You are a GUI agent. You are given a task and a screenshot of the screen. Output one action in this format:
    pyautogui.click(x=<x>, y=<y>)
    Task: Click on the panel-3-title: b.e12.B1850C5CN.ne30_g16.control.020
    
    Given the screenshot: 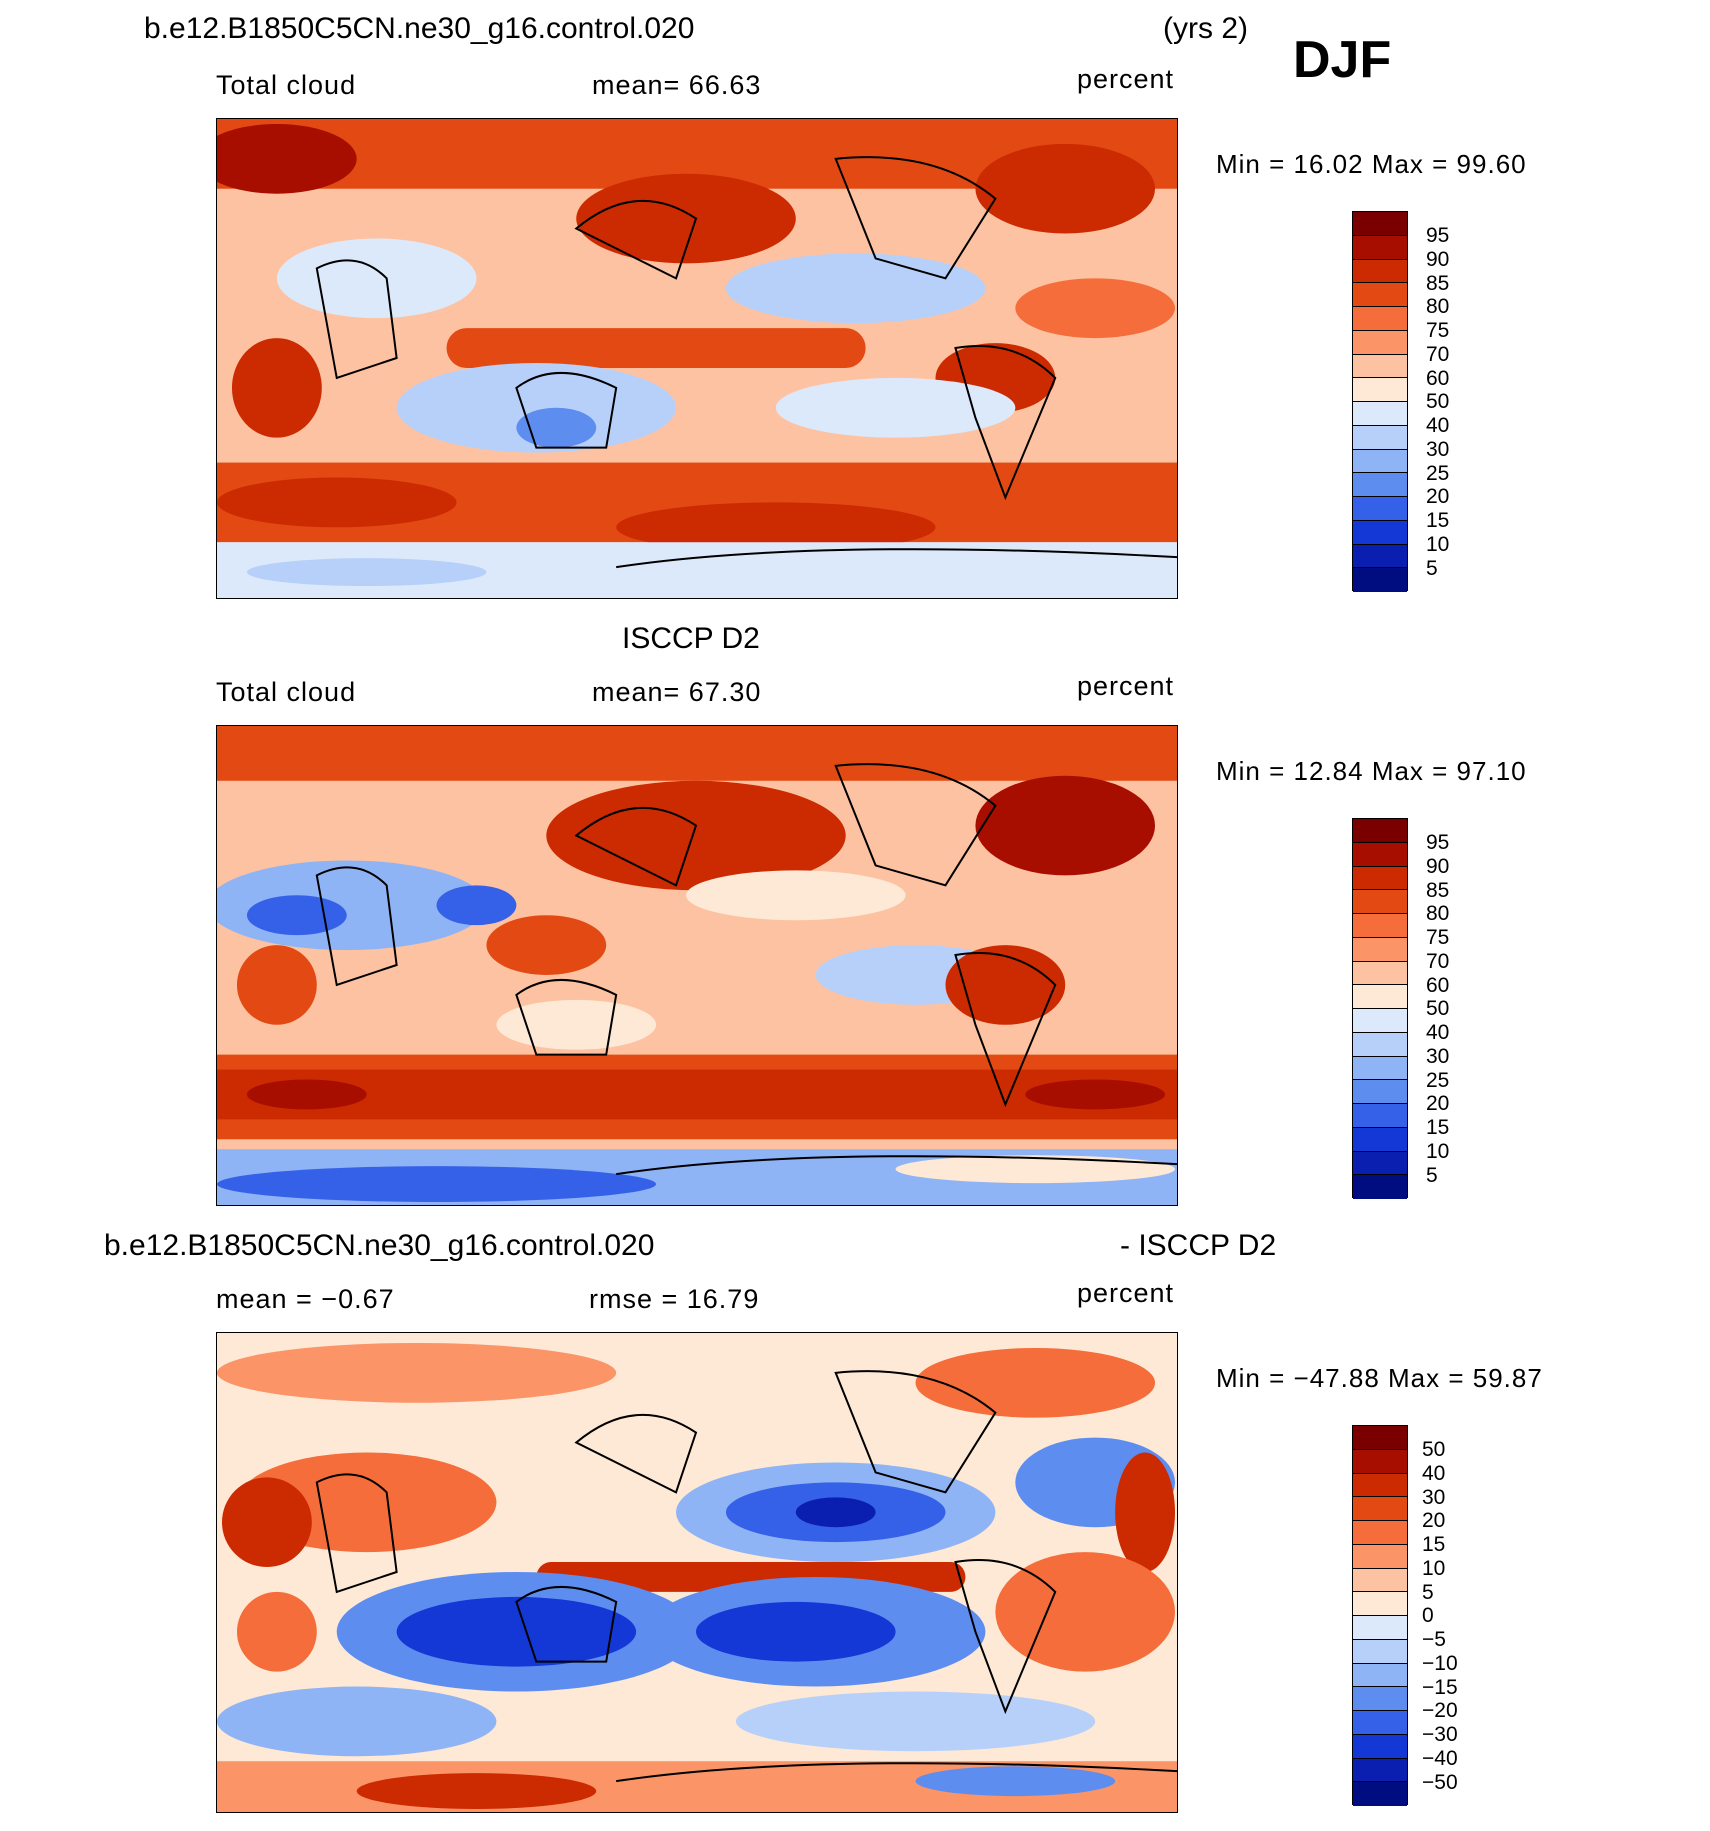 What is the action you would take?
    pyautogui.click(x=379, y=1245)
    